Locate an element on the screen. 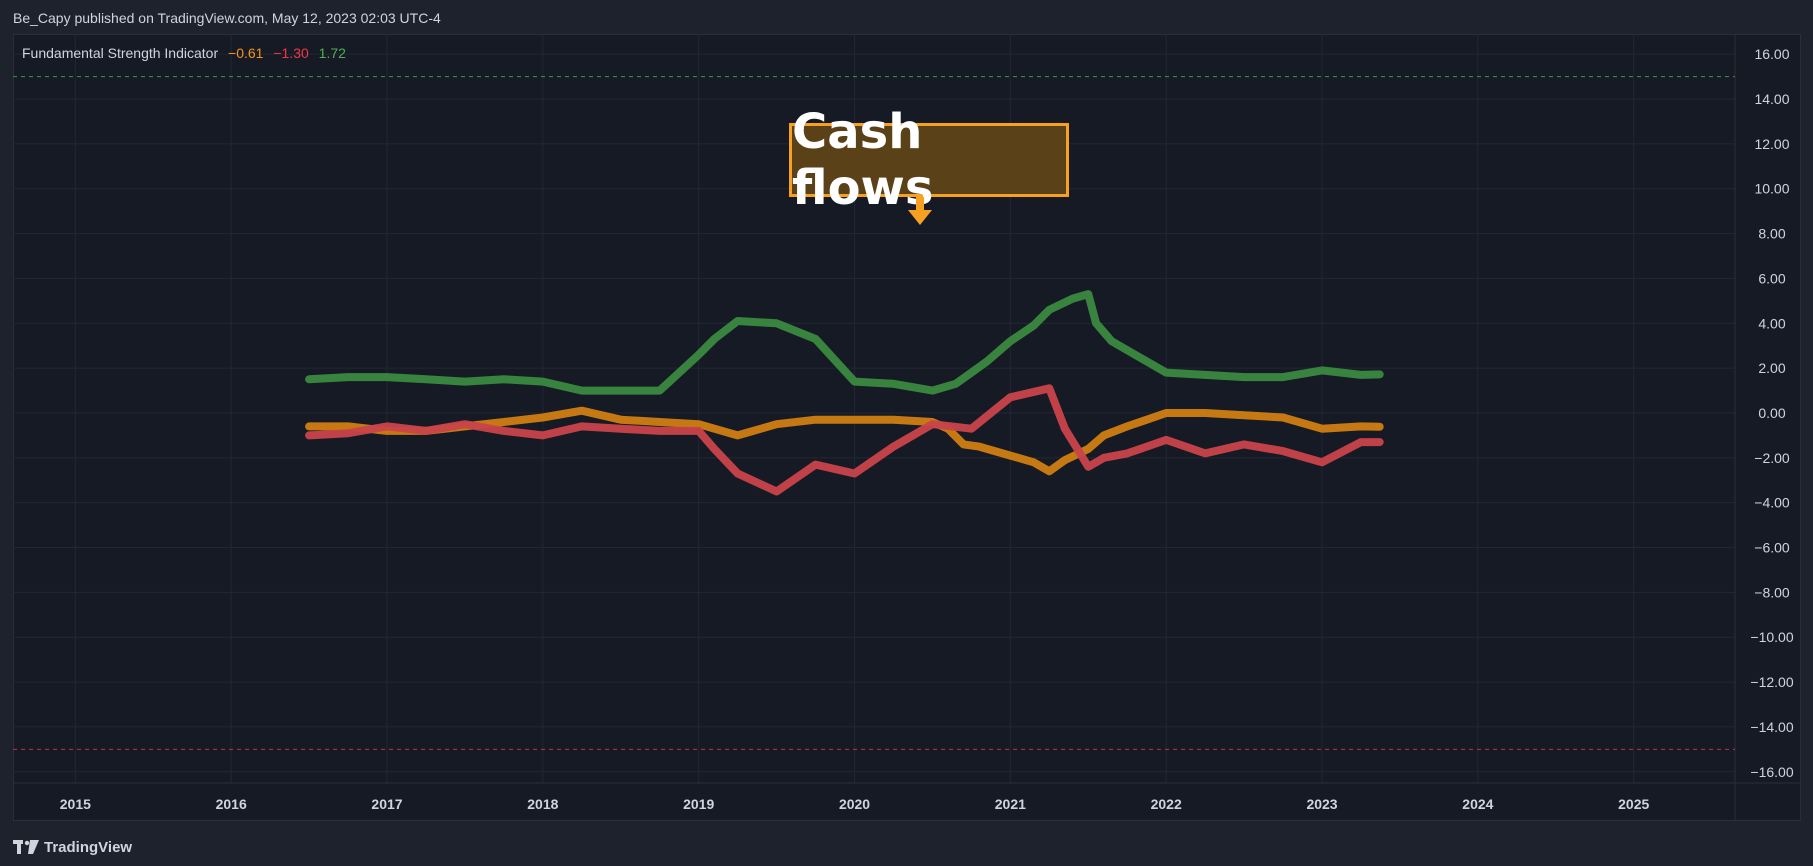 The width and height of the screenshot is (1813, 866). x-tick-label: 2015 is located at coordinates (75, 804).